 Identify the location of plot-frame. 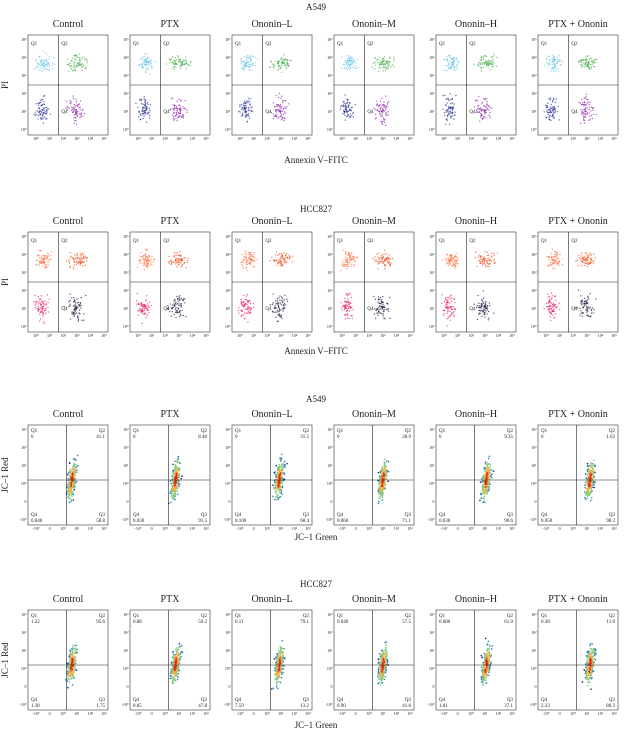
(272, 475).